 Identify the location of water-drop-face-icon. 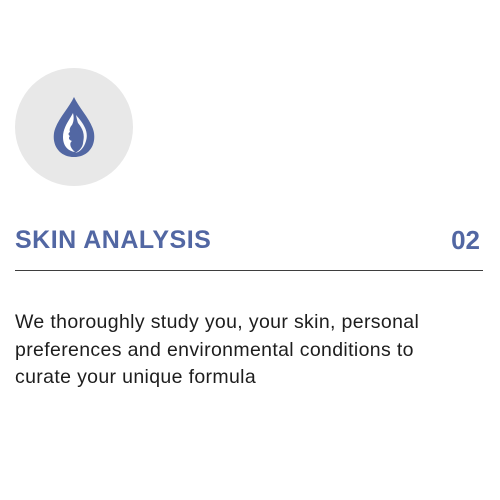
(74, 127).